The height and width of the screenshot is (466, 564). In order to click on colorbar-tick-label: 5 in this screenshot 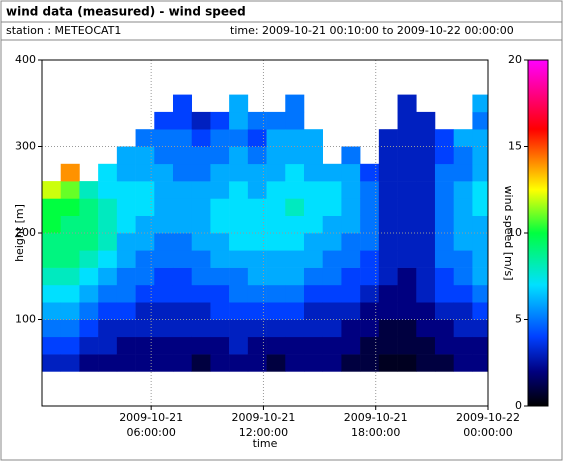, I will do `click(518, 319)`.